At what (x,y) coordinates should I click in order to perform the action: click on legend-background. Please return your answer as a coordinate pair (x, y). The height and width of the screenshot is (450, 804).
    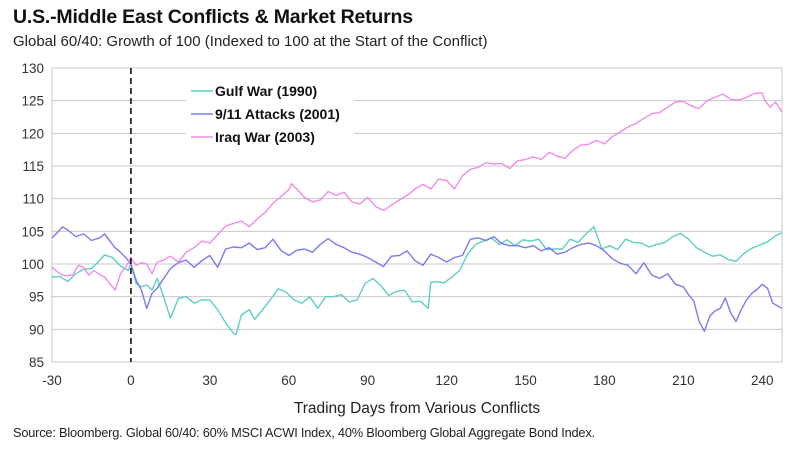
    Looking at the image, I should click on (270, 116).